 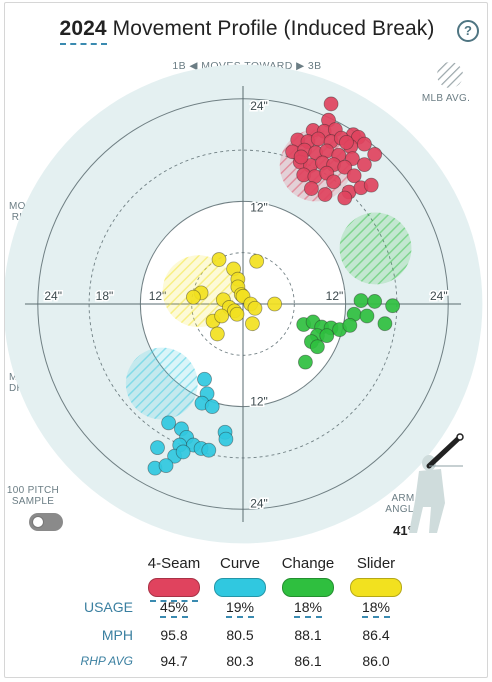 What do you see at coordinates (46, 522) in the screenshot?
I see `sample-toggle` at bounding box center [46, 522].